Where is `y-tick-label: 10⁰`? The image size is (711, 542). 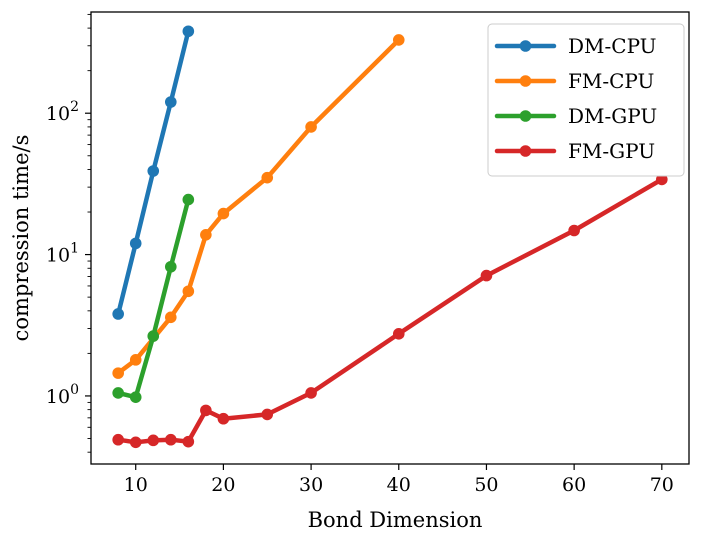
y-tick-label: 10⁰ is located at coordinates (62, 395).